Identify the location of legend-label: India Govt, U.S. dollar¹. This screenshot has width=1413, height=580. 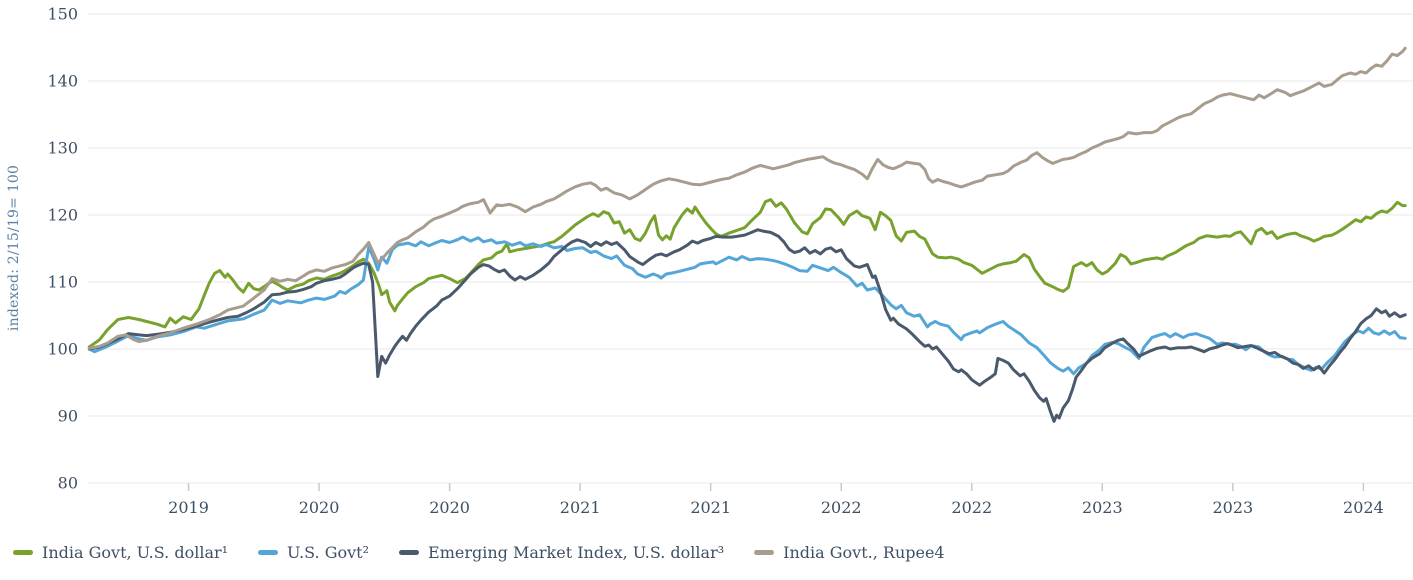
(135, 552).